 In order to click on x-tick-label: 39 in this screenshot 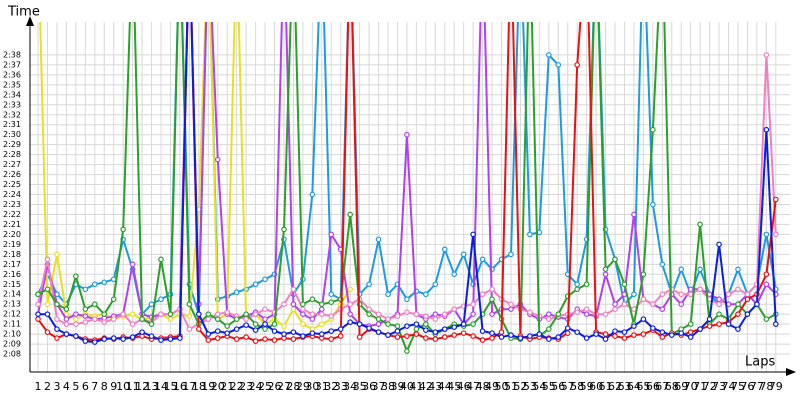, I will do `click(397, 386)`.